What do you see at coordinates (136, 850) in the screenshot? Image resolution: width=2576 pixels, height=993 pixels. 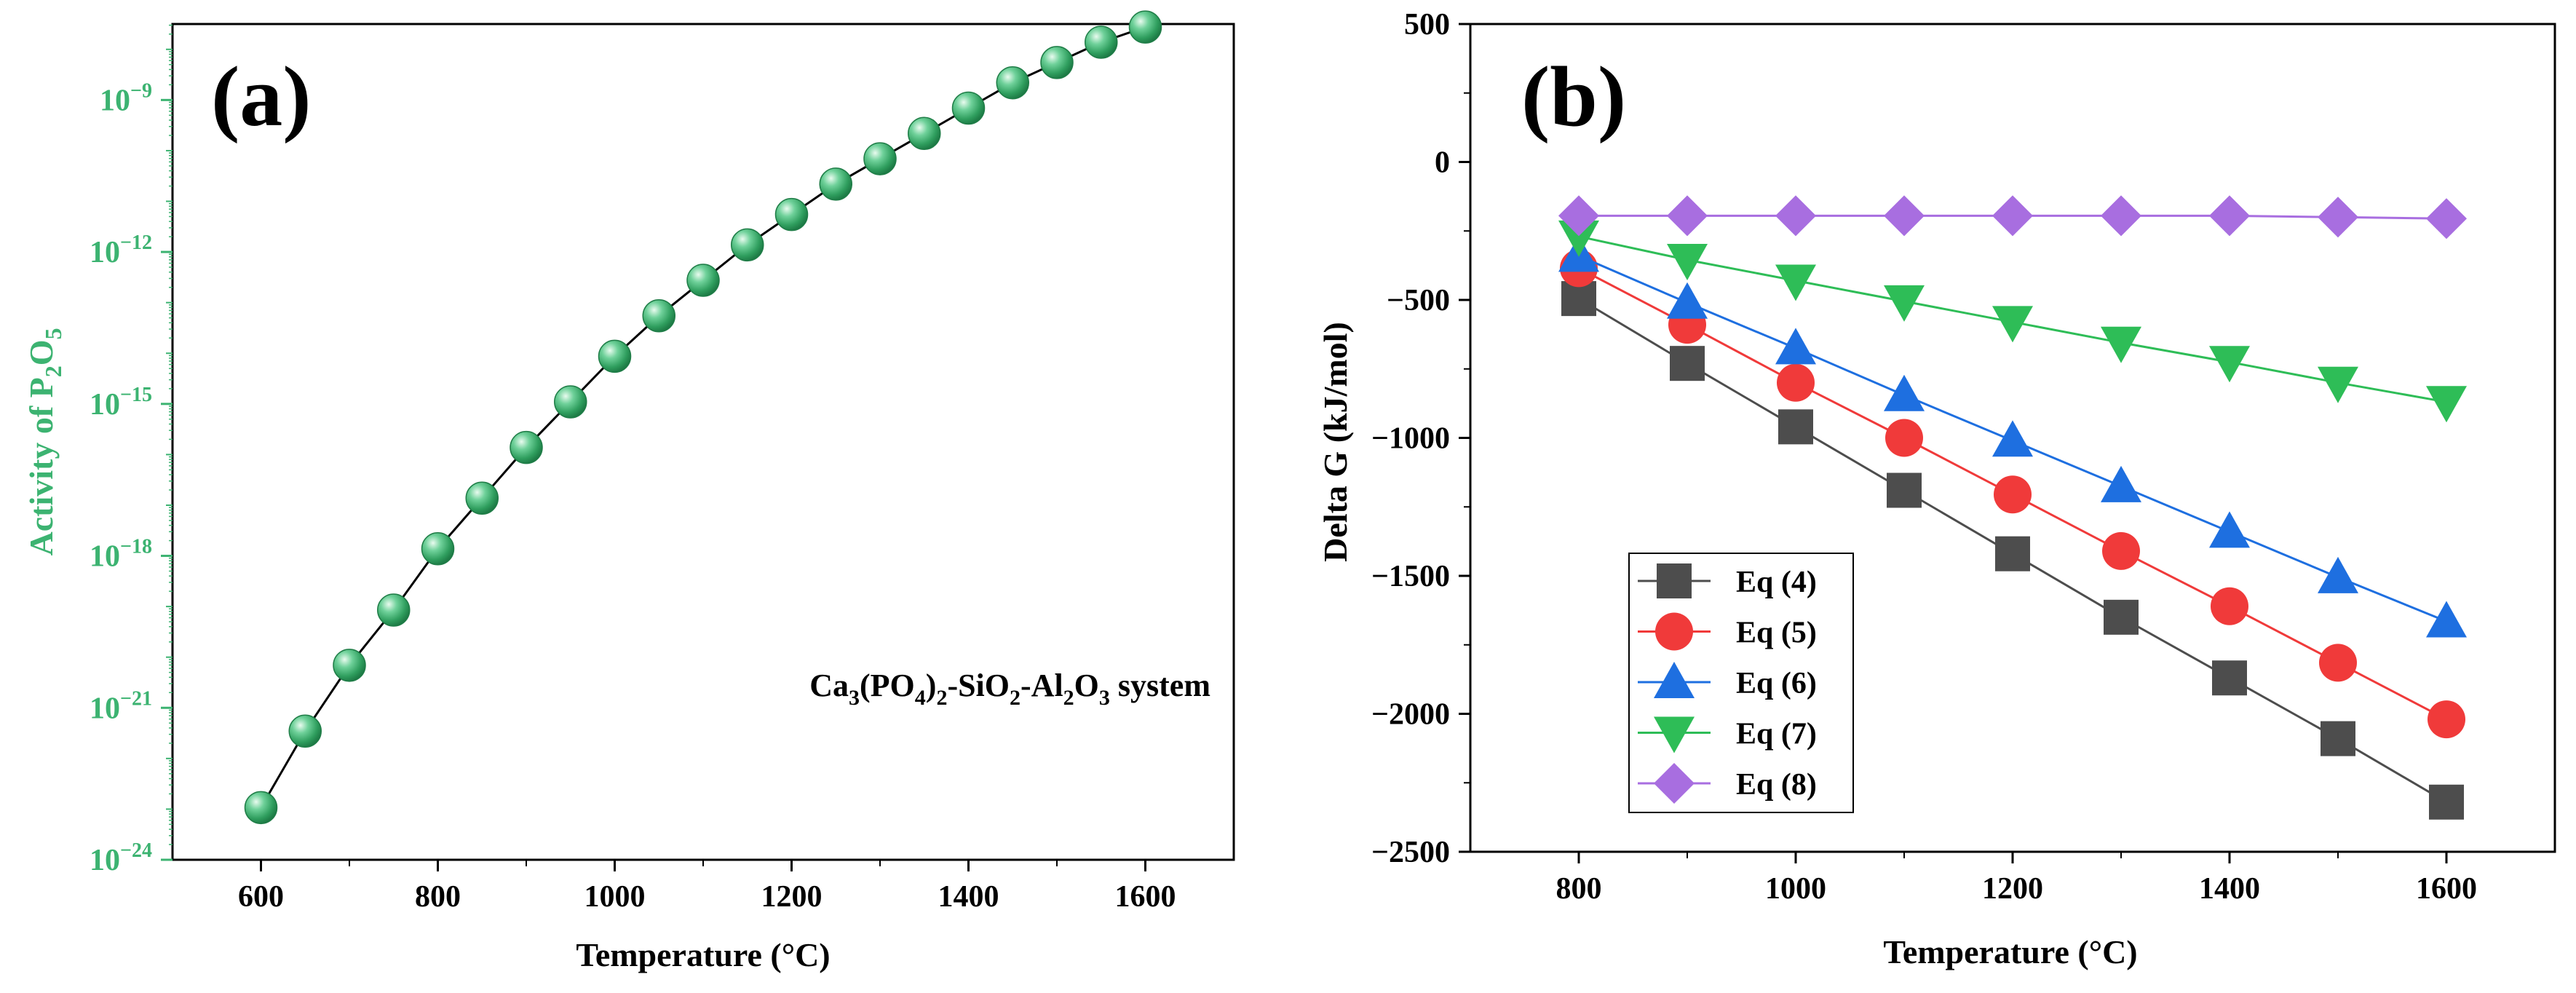 I see `y-tick-exponent: −24` at bounding box center [136, 850].